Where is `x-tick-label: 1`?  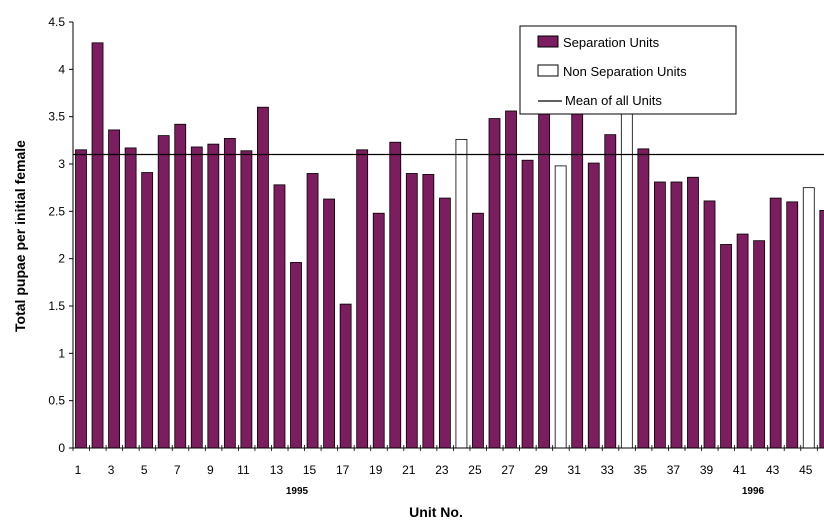 x-tick-label: 1 is located at coordinates (78, 470).